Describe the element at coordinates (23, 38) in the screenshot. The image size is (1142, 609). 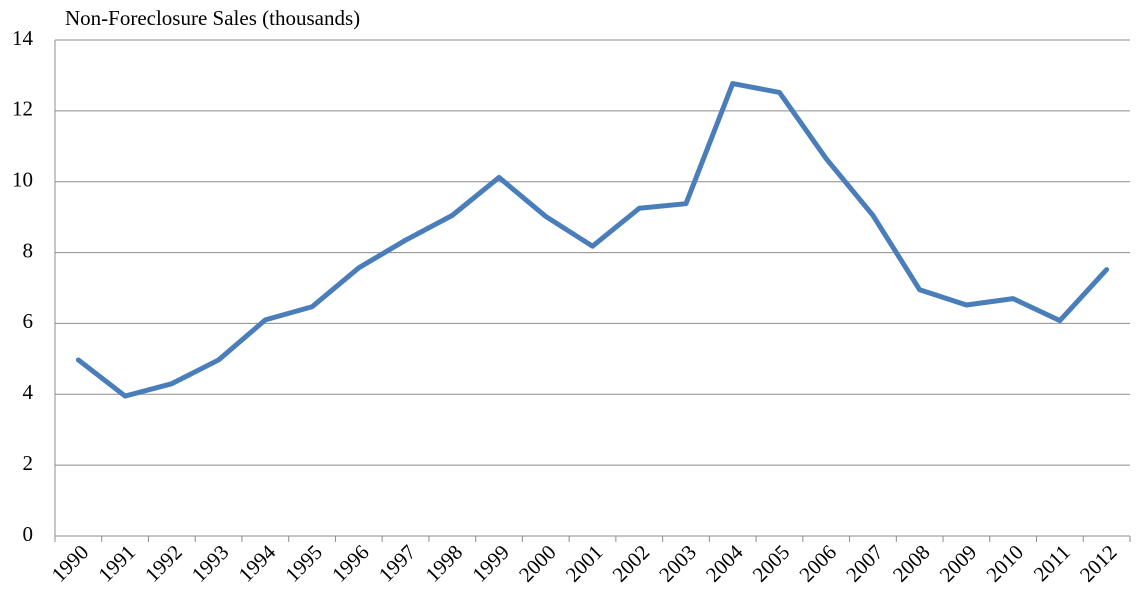
I see `y-tick-label: 14` at that location.